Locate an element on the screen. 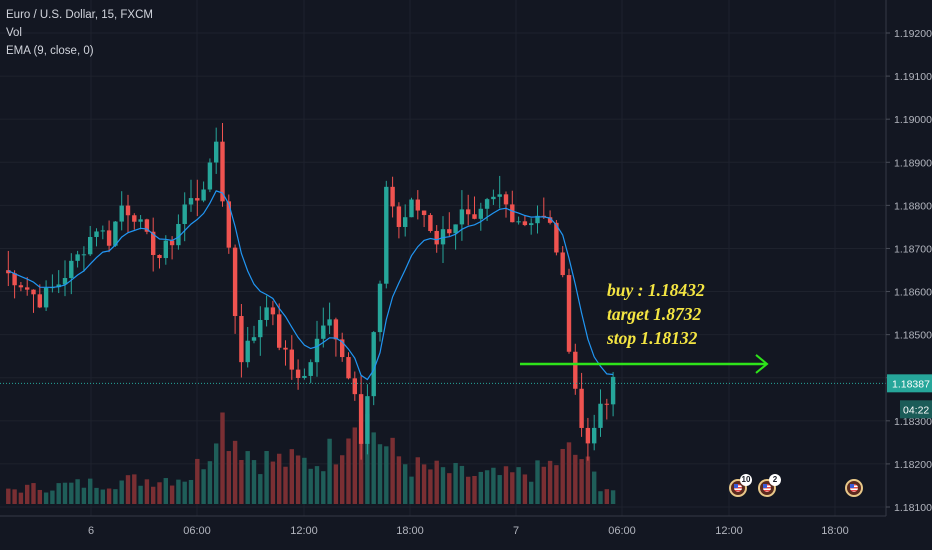 The height and width of the screenshot is (550, 932). countdown-label: 04:22 is located at coordinates (916, 410).